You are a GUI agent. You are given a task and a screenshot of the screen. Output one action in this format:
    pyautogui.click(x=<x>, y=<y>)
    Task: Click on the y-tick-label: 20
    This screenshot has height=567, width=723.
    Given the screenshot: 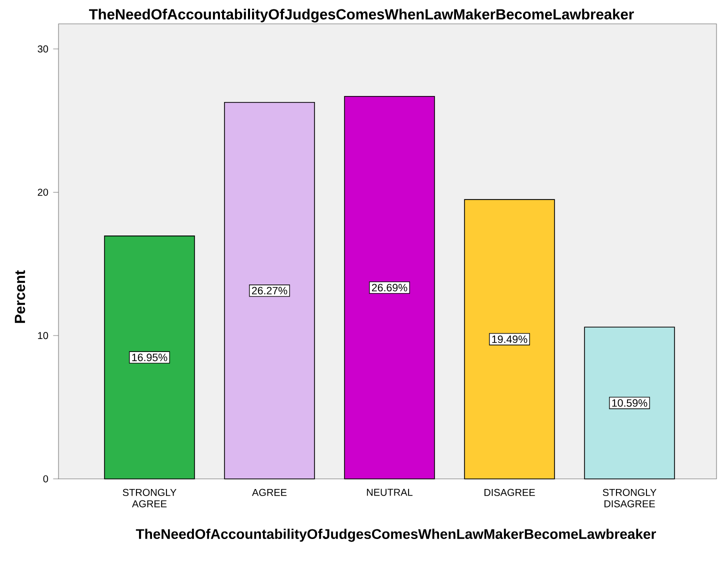 What is the action you would take?
    pyautogui.click(x=43, y=192)
    